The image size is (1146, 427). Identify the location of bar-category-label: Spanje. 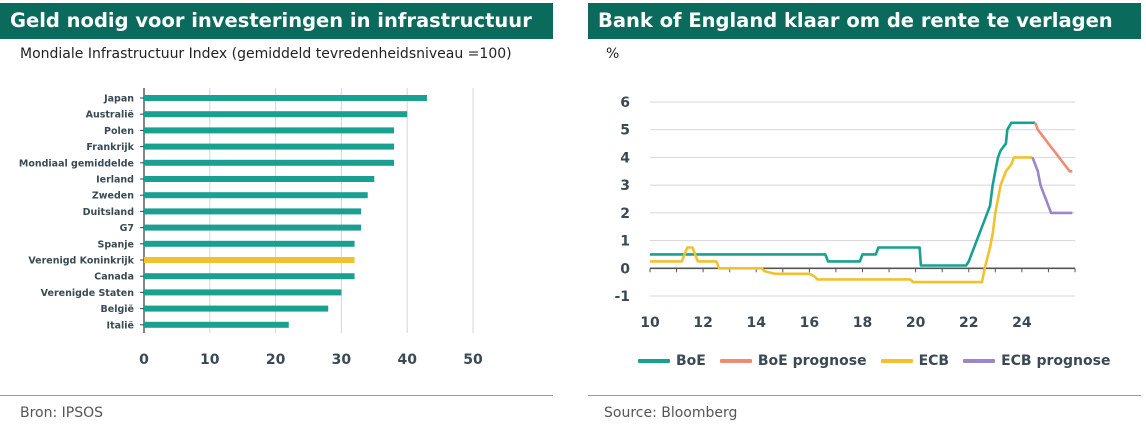
(115, 244).